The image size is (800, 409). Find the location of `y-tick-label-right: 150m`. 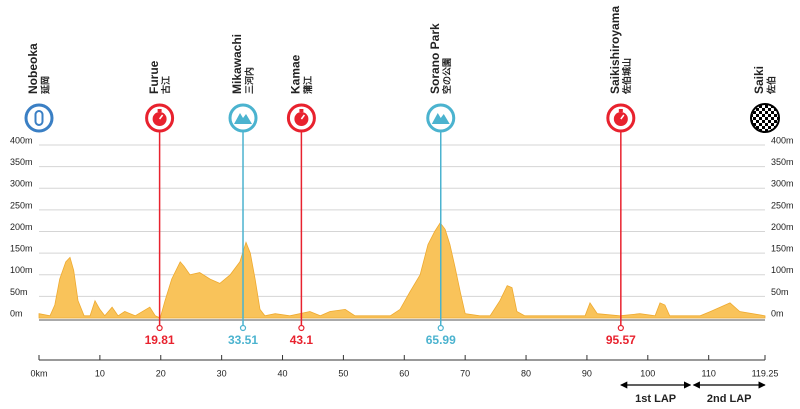

y-tick-label-right: 150m is located at coordinates (782, 249).